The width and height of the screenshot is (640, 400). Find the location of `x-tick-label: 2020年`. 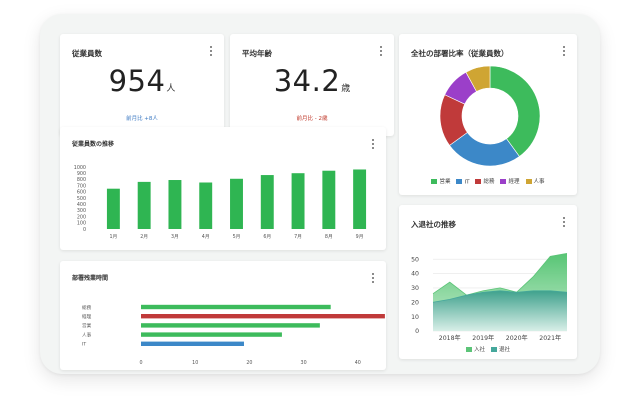

x-tick-label: 2020年 is located at coordinates (517, 338).